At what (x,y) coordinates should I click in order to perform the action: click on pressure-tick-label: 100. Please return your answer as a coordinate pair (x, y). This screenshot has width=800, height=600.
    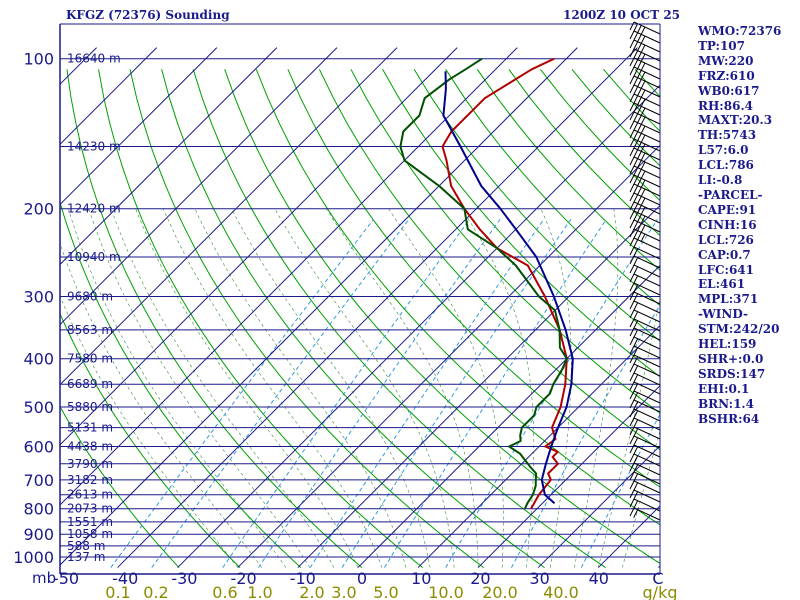
    Looking at the image, I should click on (38, 59).